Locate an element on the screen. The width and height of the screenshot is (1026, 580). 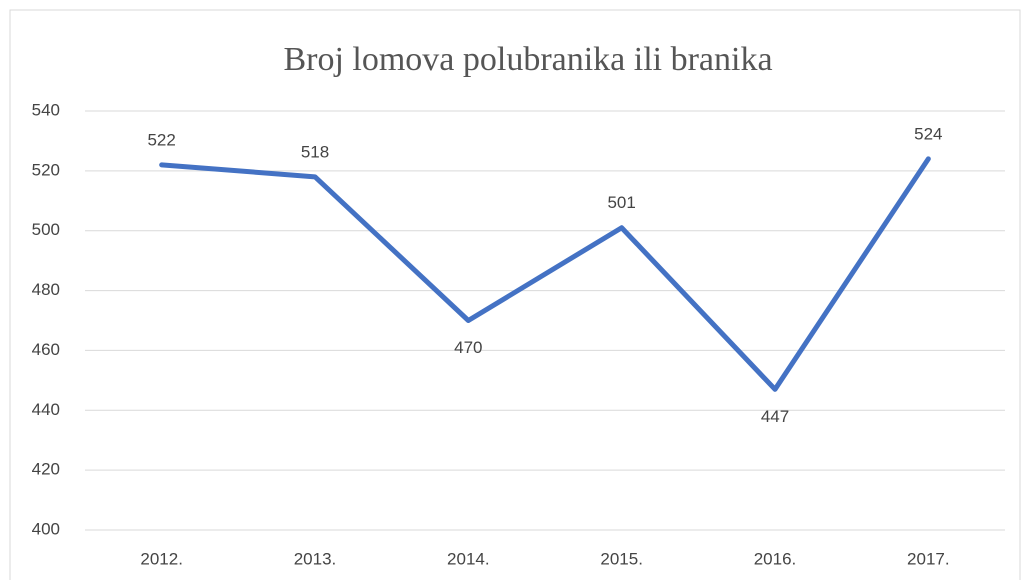
y-tick-label: 500 is located at coordinates (46, 229).